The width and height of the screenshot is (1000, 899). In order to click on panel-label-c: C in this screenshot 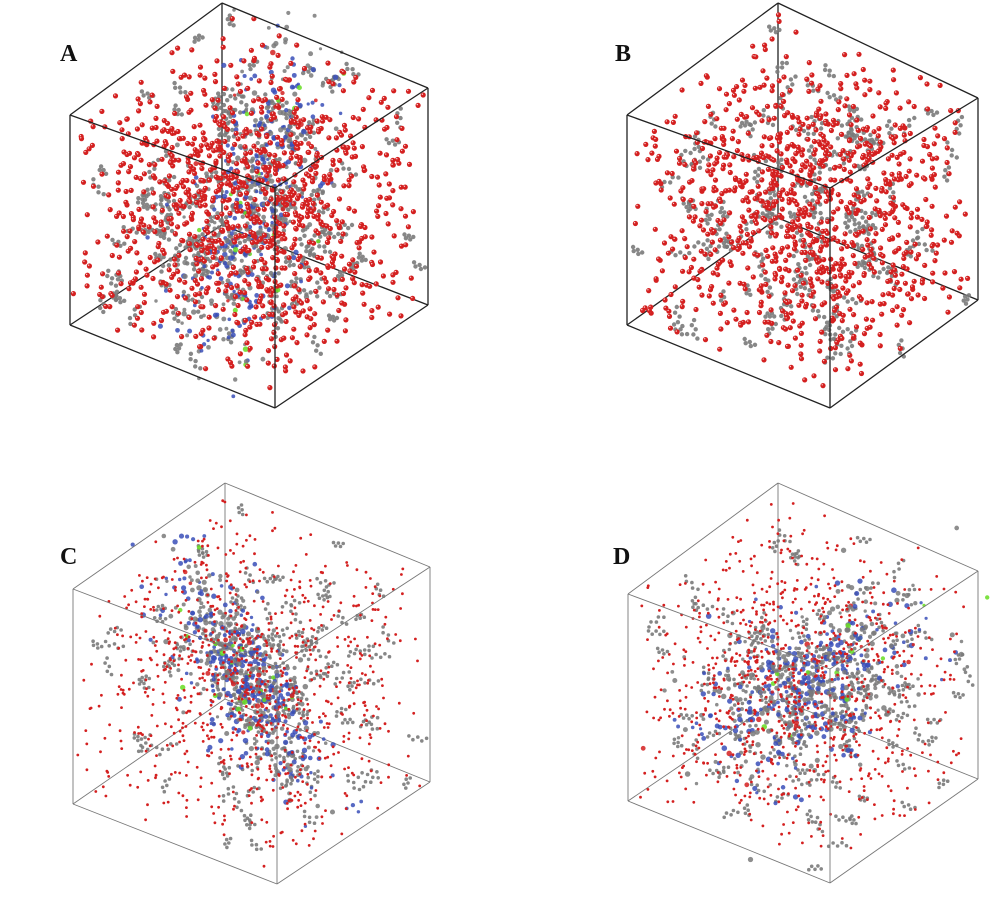, I will do `click(69, 557)`.